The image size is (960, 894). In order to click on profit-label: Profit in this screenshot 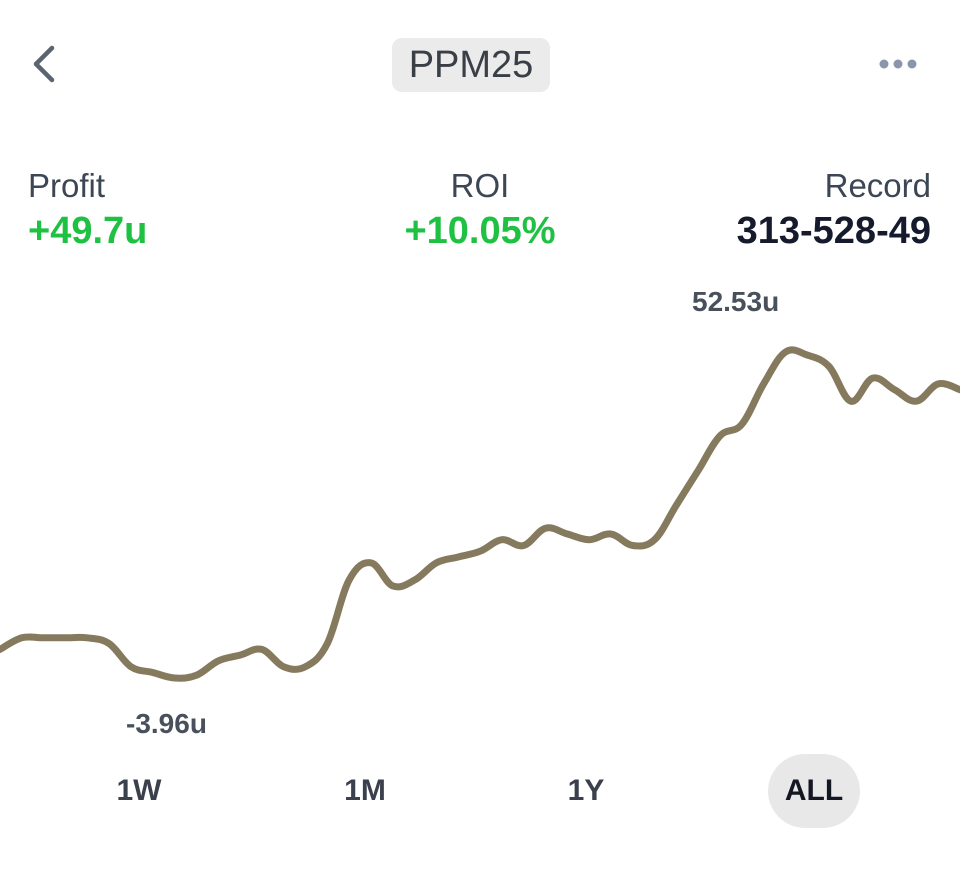, I will do `click(67, 185)`.